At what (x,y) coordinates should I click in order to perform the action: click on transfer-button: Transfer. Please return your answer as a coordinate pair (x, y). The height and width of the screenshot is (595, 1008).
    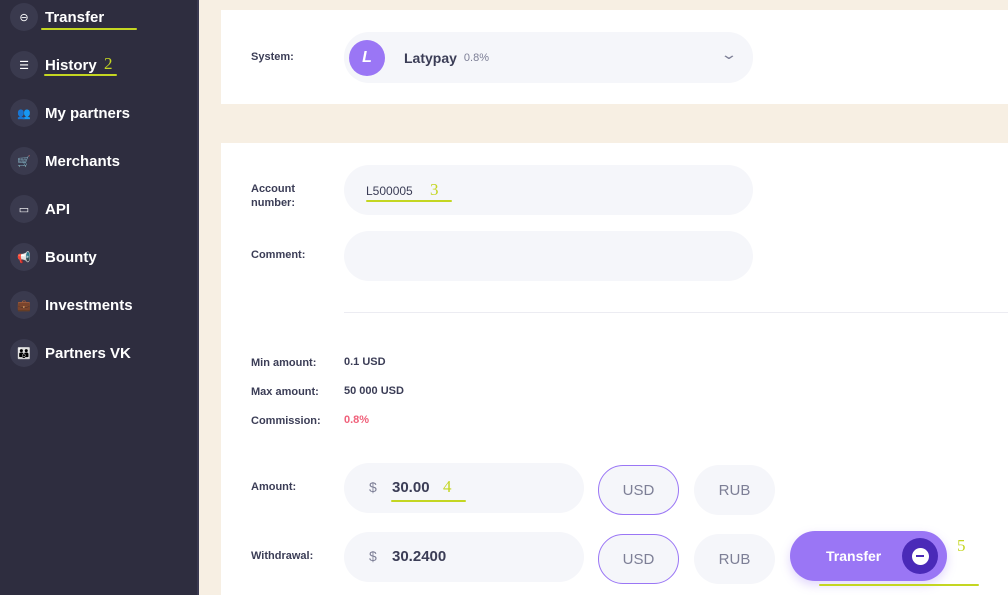
    Looking at the image, I should click on (868, 556).